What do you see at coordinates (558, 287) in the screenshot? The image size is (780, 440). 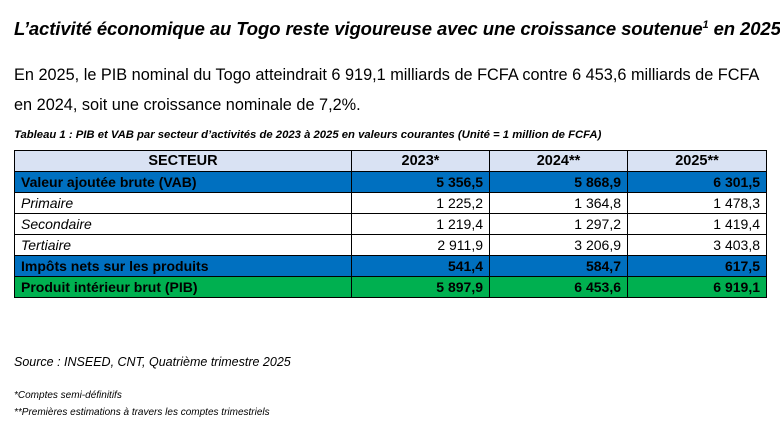 I see `cell-2024: 6 453,6` at bounding box center [558, 287].